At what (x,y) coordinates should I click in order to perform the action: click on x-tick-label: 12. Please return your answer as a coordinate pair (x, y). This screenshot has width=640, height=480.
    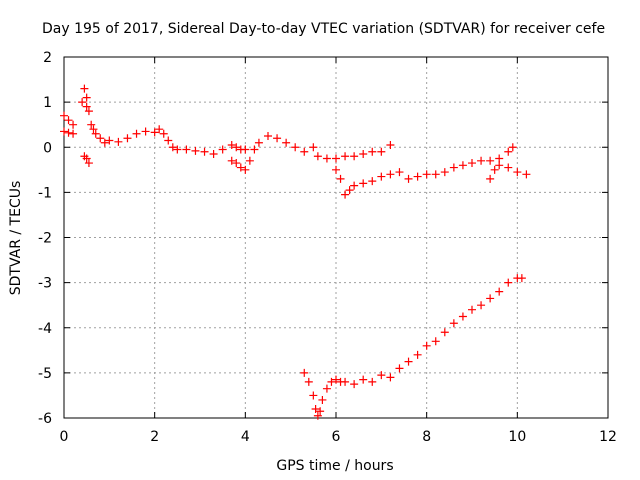
    Looking at the image, I should click on (608, 437).